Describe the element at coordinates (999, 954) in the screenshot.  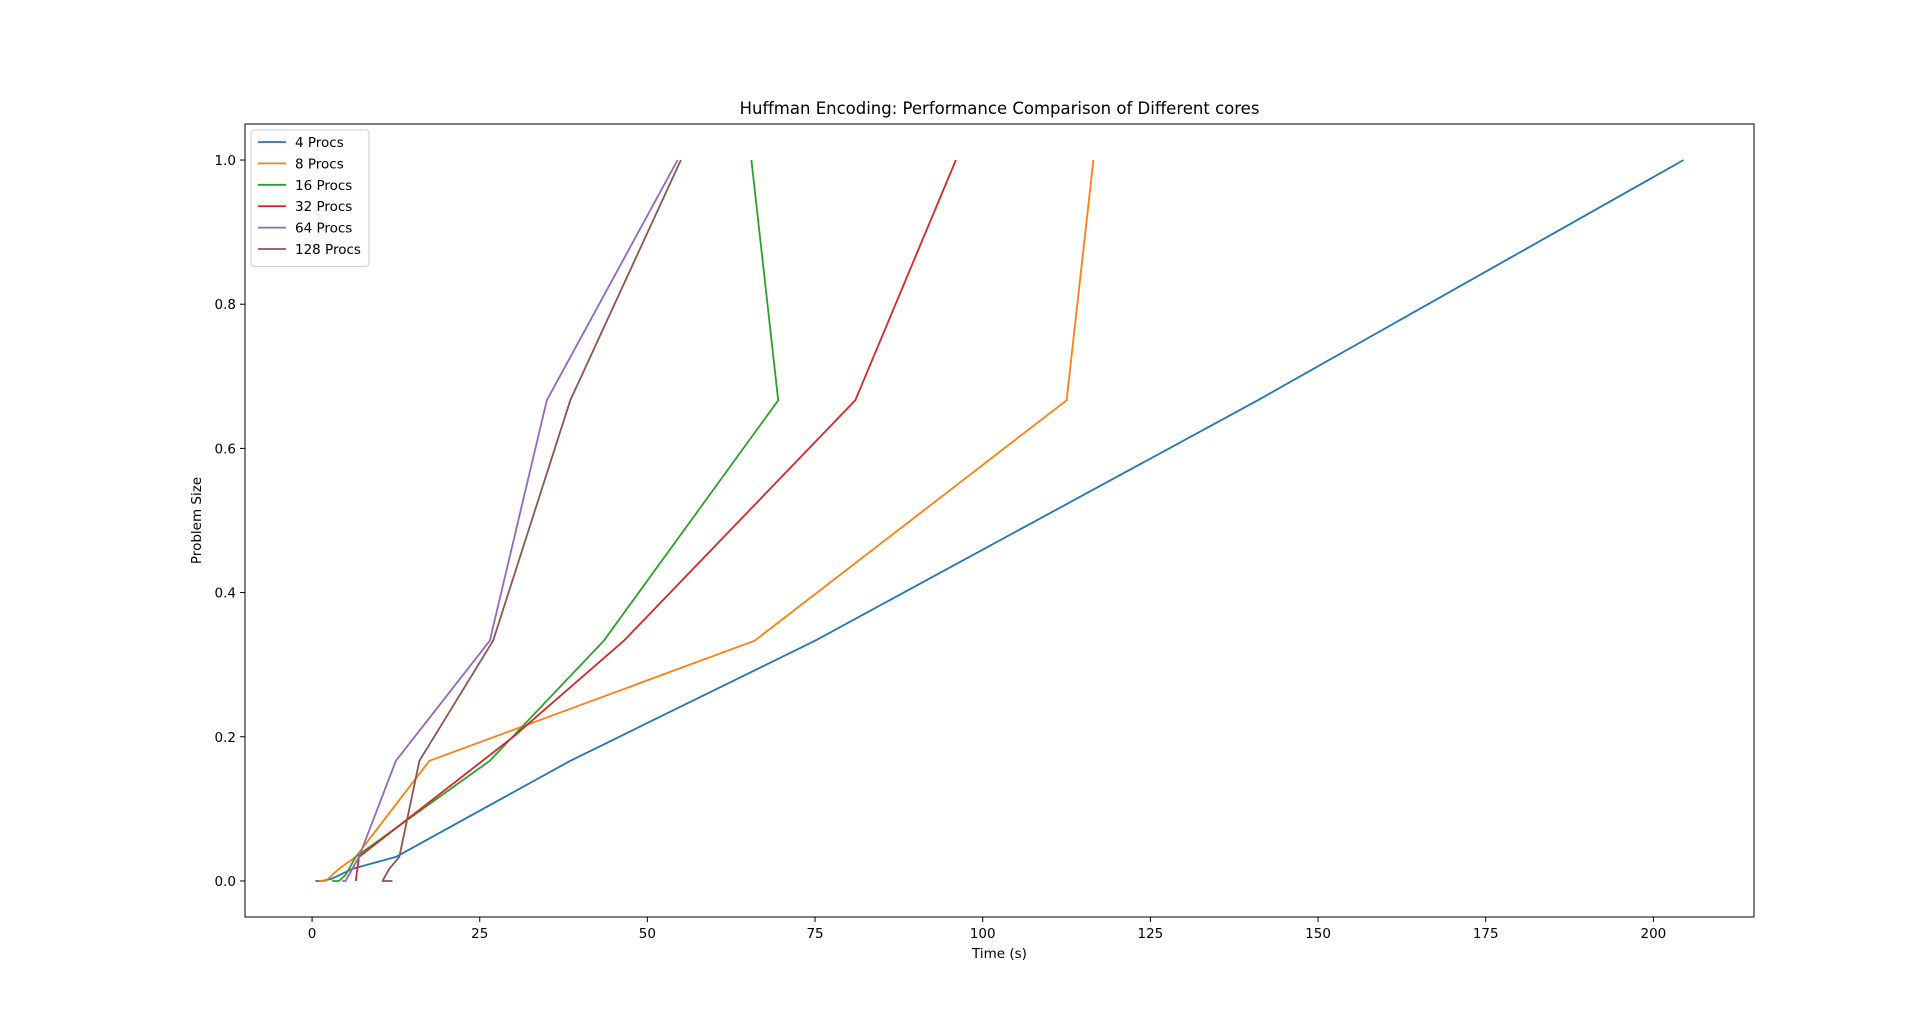
I see `x-axis-label: Time (s)` at that location.